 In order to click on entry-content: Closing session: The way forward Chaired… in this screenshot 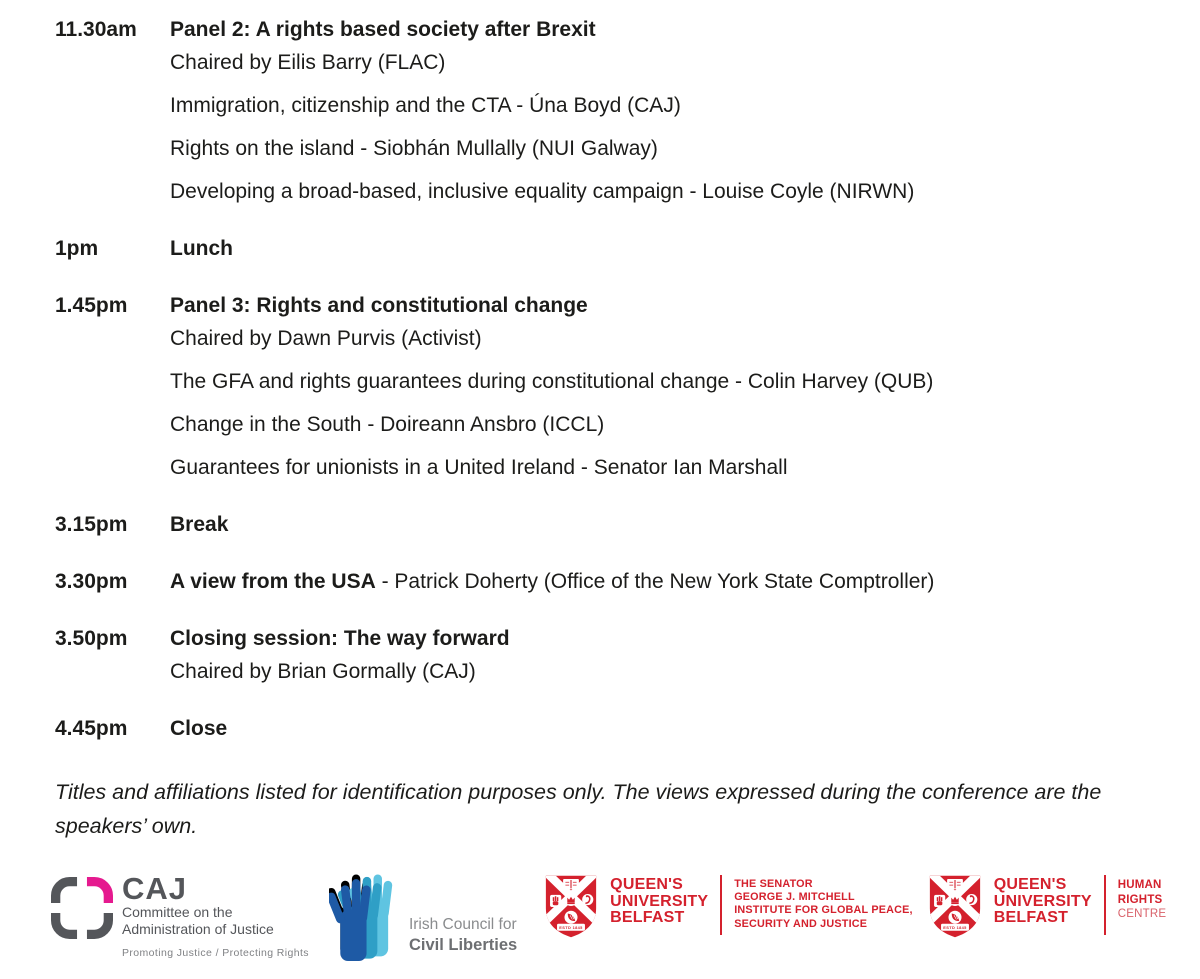, I will do `click(675, 655)`.